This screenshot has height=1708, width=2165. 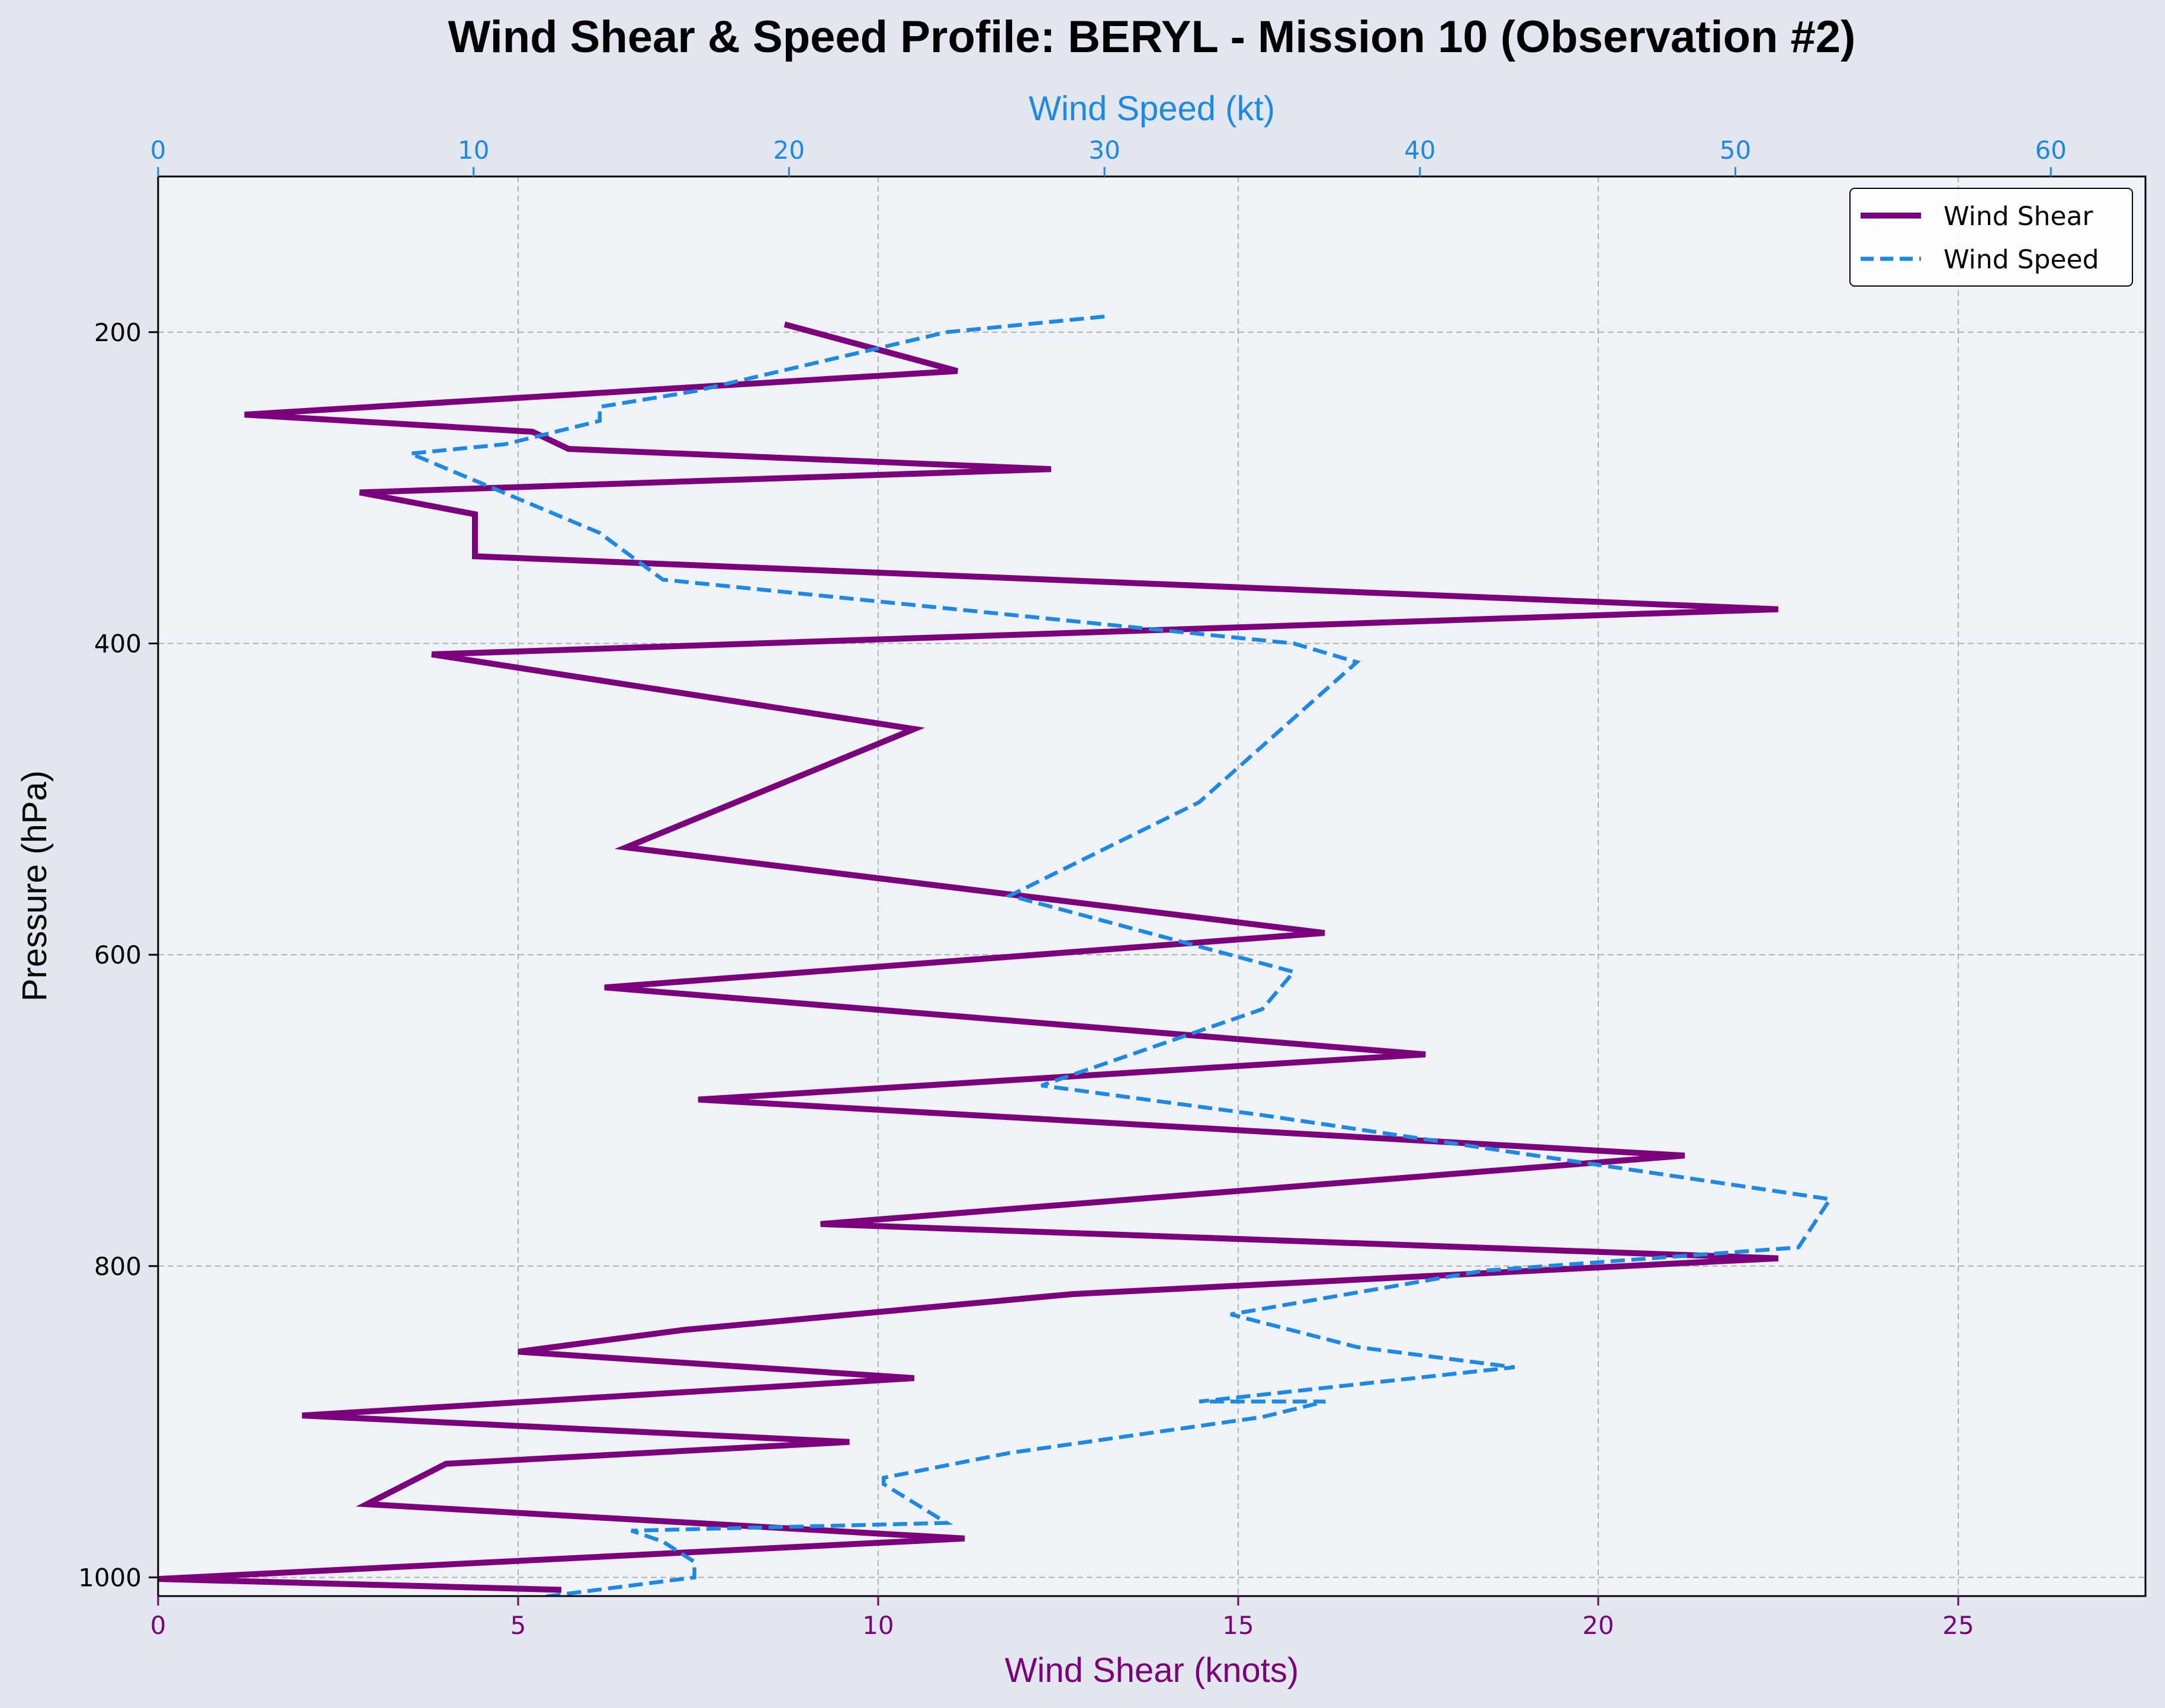 I want to click on x2-tick-label-0: 0, so click(x=158, y=150).